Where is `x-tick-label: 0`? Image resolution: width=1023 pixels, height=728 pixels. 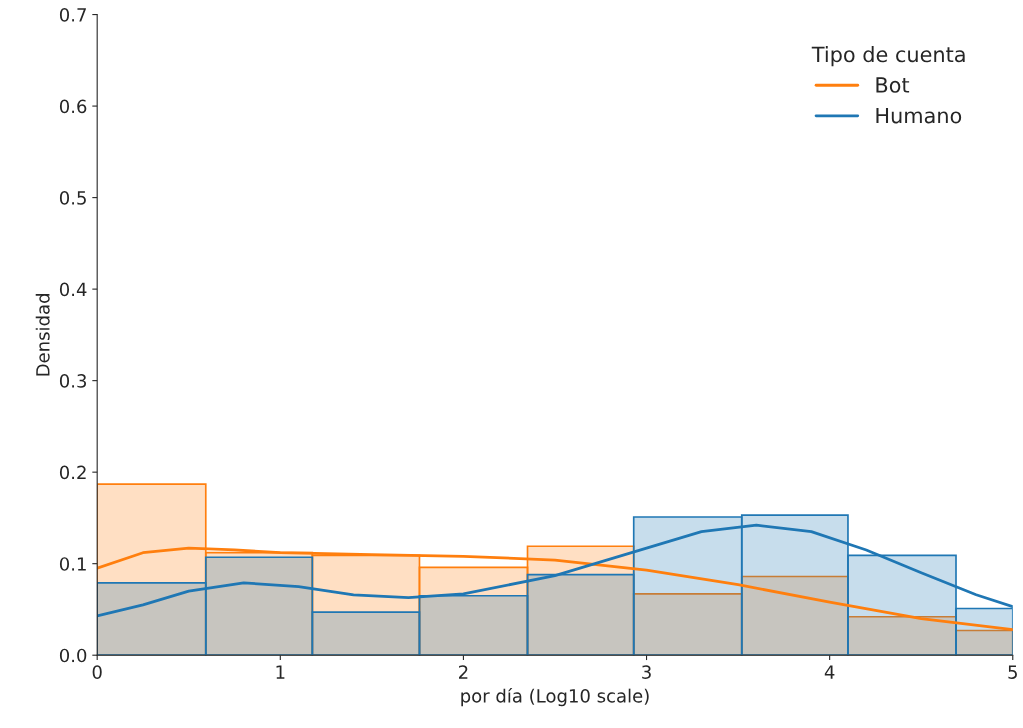 x-tick-label: 0 is located at coordinates (97, 672).